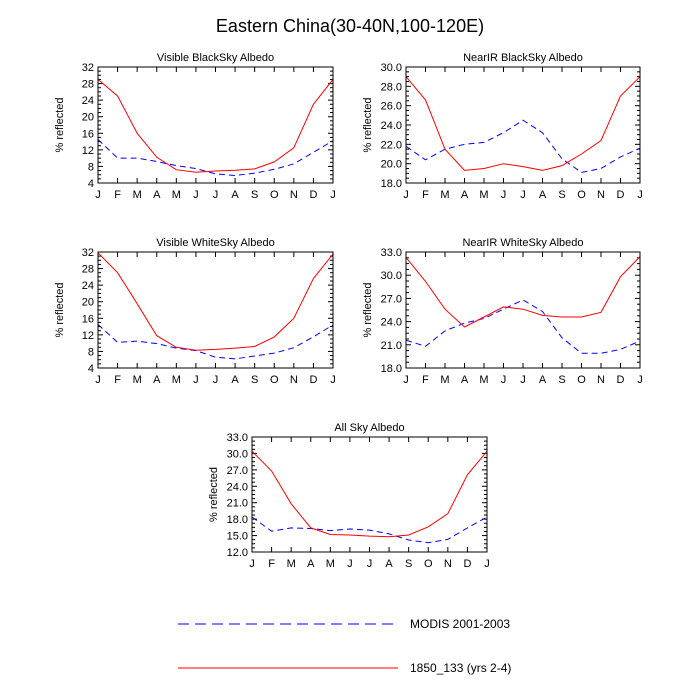 Image resolution: width=700 pixels, height=700 pixels. What do you see at coordinates (522, 243) in the screenshot?
I see `panel-title: NearIR WhiteSky Albedo` at bounding box center [522, 243].